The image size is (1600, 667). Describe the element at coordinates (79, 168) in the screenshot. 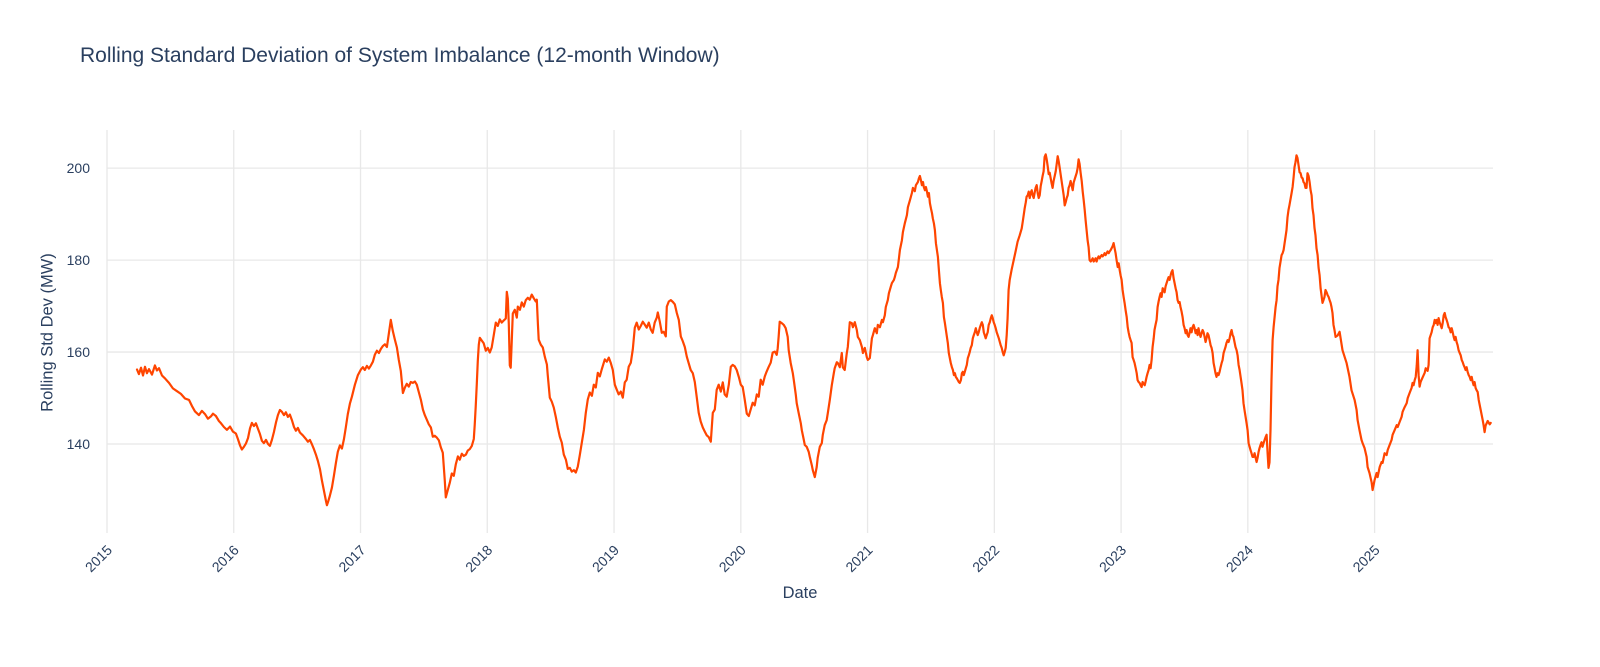

I see `y-tick-label: 200` at that location.